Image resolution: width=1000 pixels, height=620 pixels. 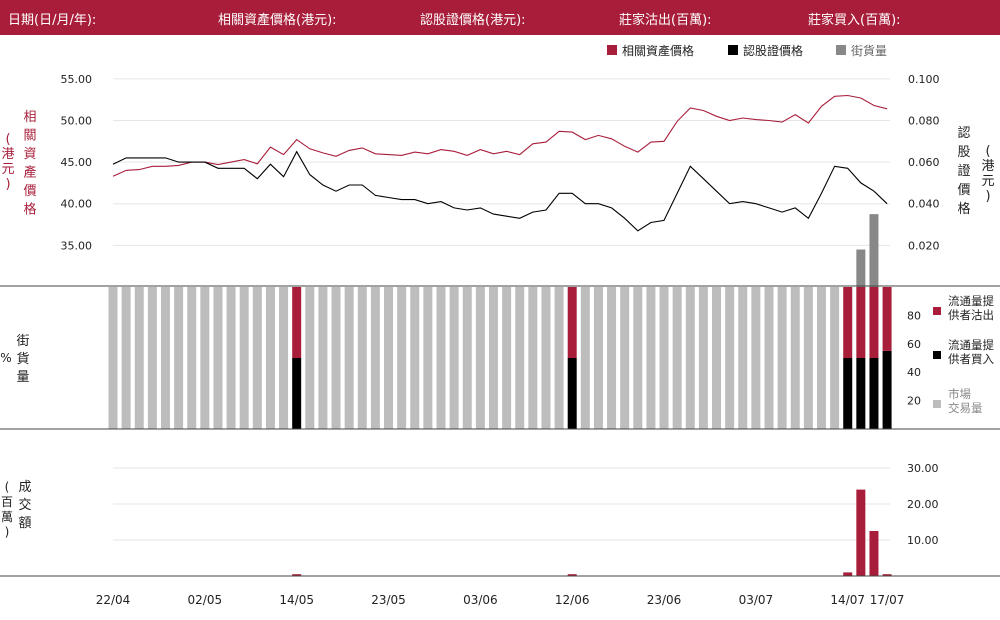 I want to click on x-tick-label: 03/06, so click(x=480, y=600).